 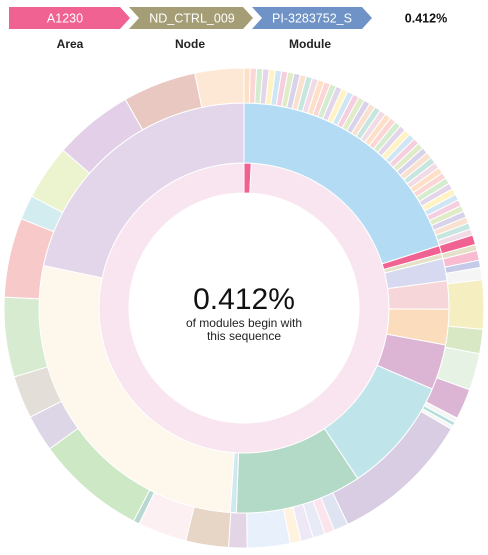 I want to click on breadcrumb-caption-area: Area, so click(x=70, y=44).